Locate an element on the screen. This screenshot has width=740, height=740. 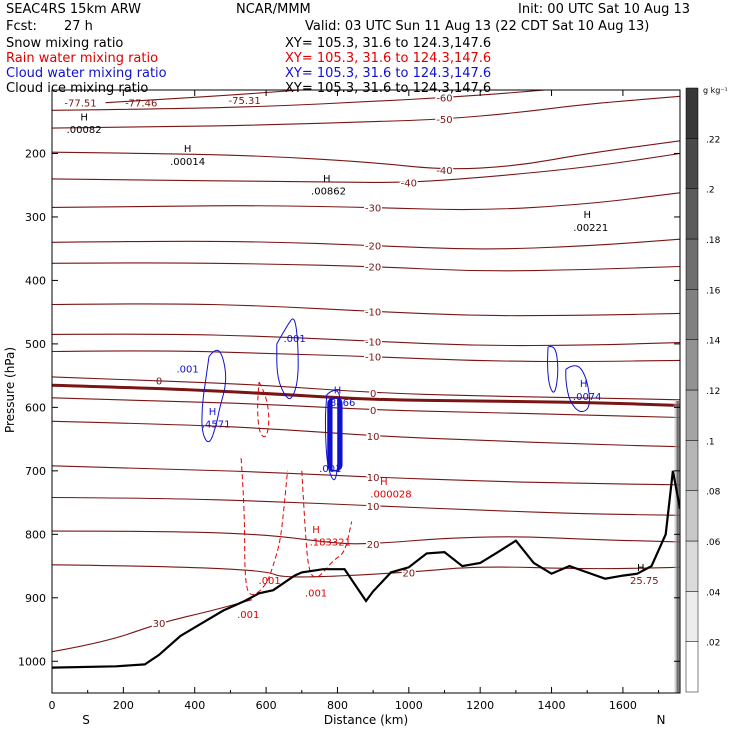
contour-label: .00862 is located at coordinates (328, 192).